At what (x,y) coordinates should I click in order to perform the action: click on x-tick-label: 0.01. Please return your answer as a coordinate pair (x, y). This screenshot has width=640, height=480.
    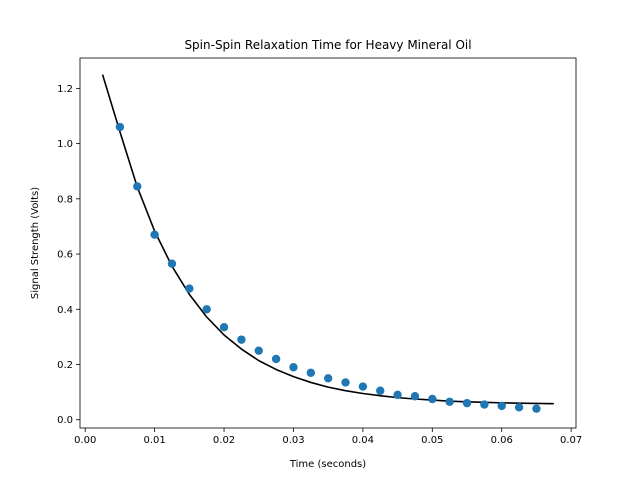
    Looking at the image, I should click on (154, 440).